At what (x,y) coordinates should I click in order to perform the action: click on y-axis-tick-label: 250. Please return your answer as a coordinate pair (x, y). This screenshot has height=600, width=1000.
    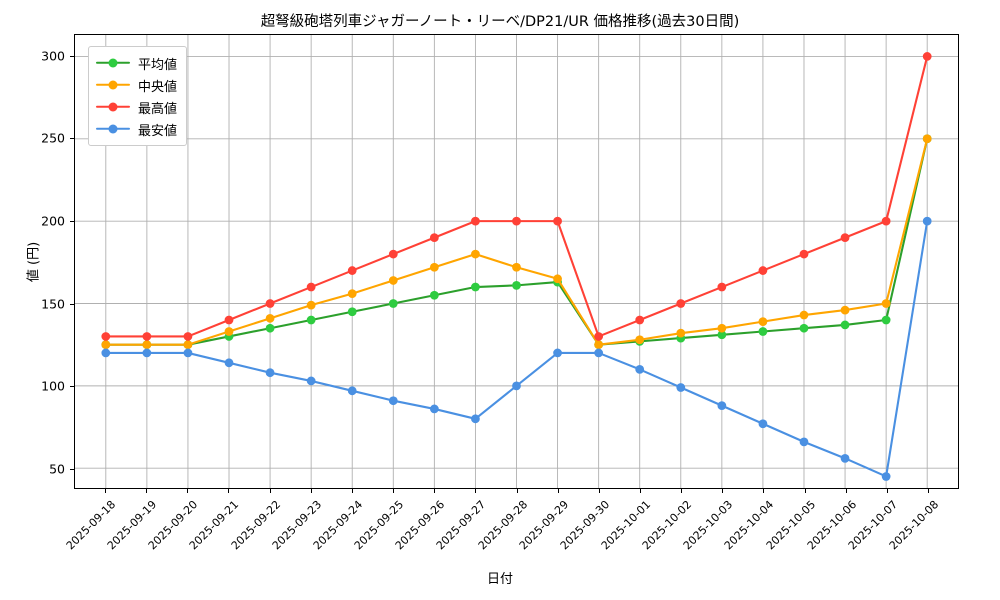
    Looking at the image, I should click on (53, 138).